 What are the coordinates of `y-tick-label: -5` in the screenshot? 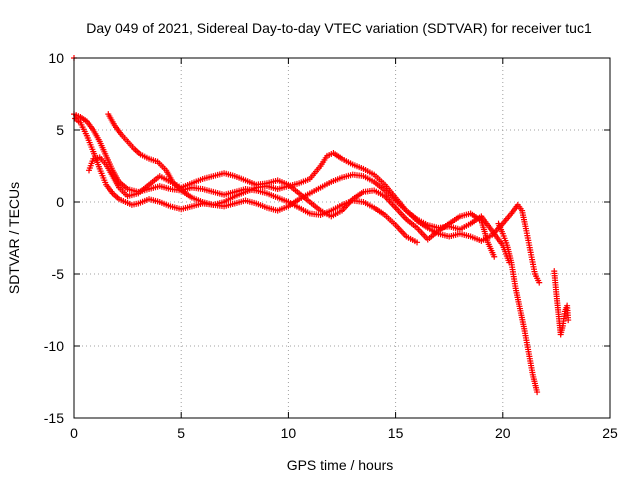 It's located at (58, 274).